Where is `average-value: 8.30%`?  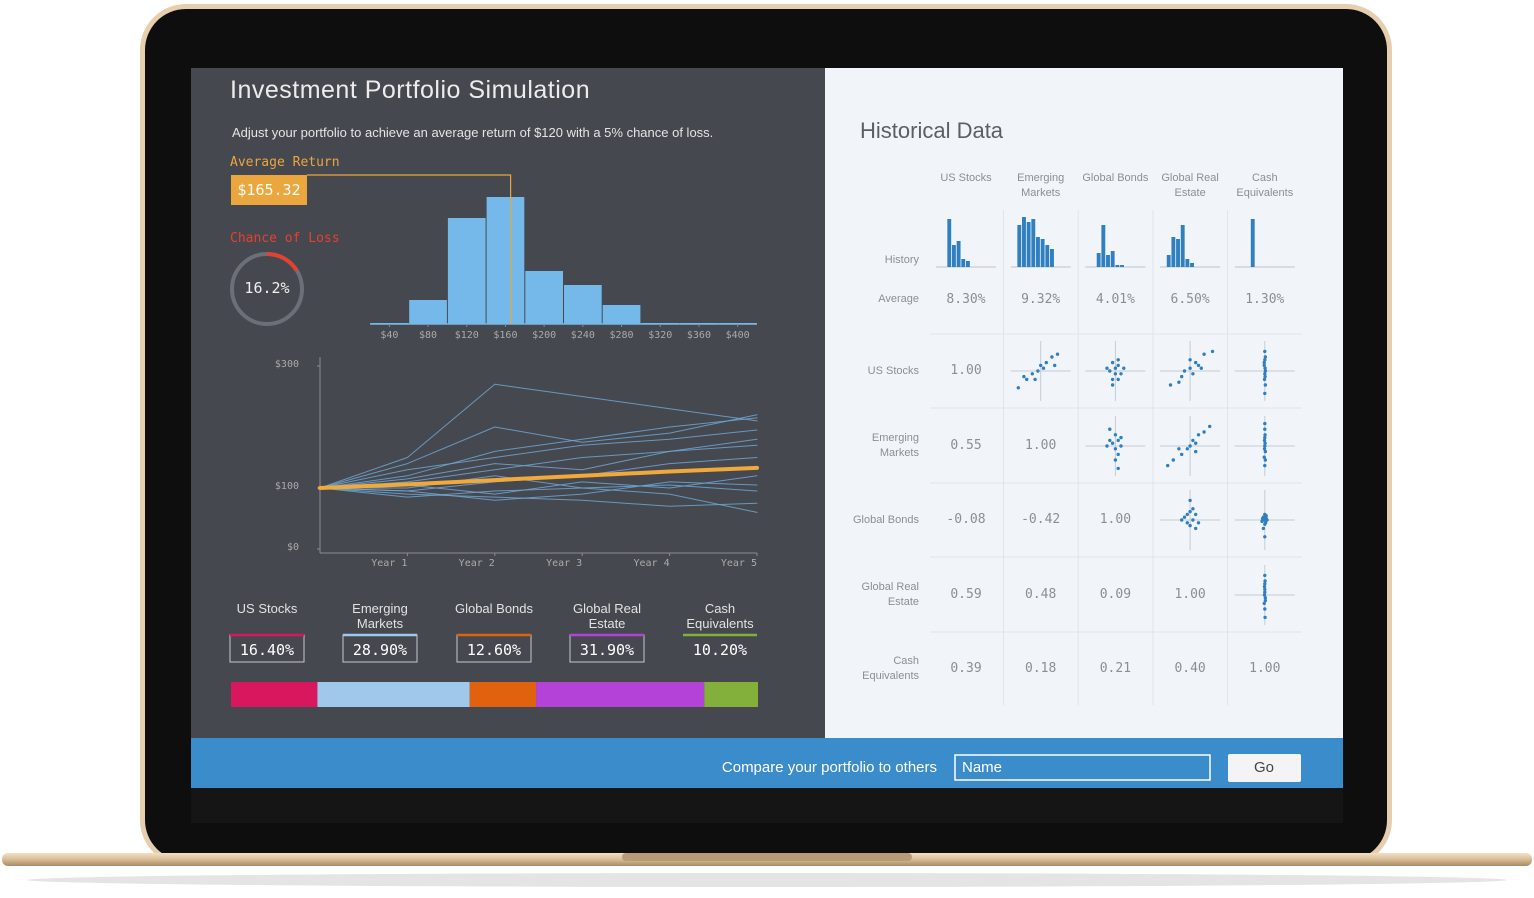 average-value: 8.30% is located at coordinates (966, 299).